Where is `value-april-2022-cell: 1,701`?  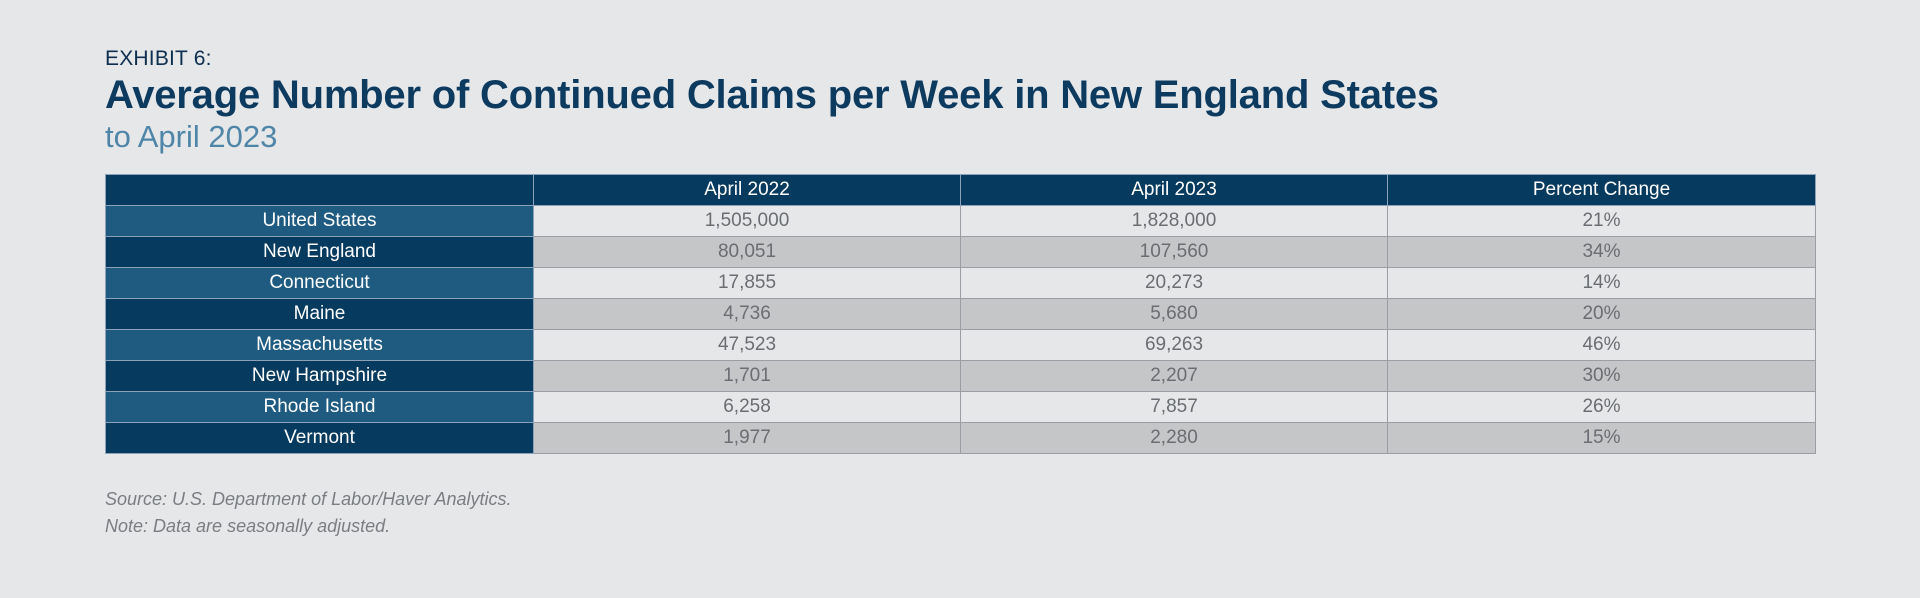
value-april-2022-cell: 1,701 is located at coordinates (747, 376).